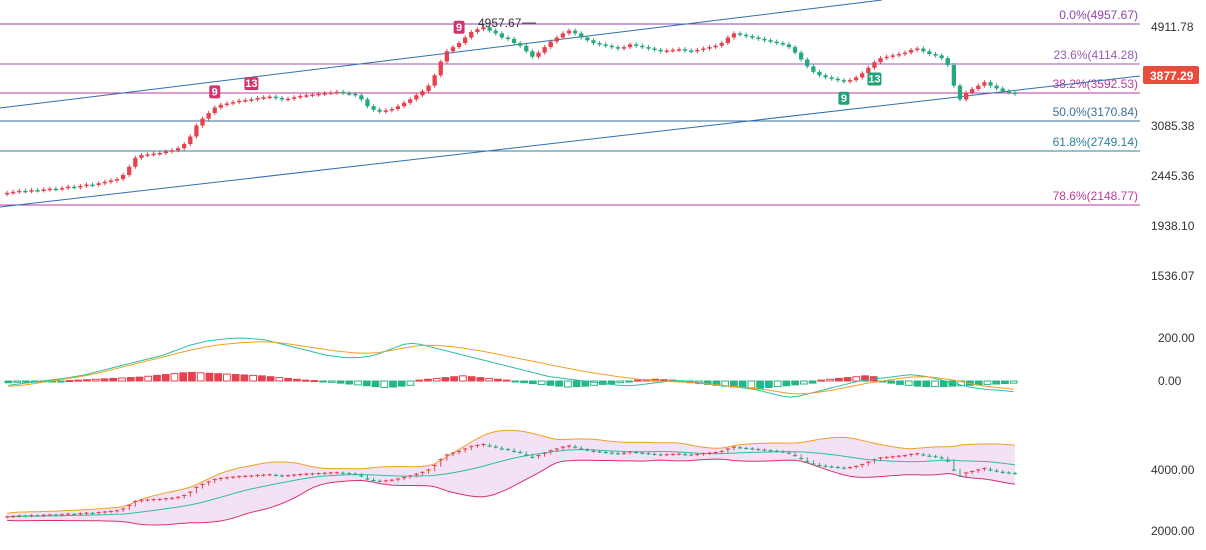  Describe the element at coordinates (1173, 226) in the screenshot. I see `price-tick-label: 1938.10` at that location.